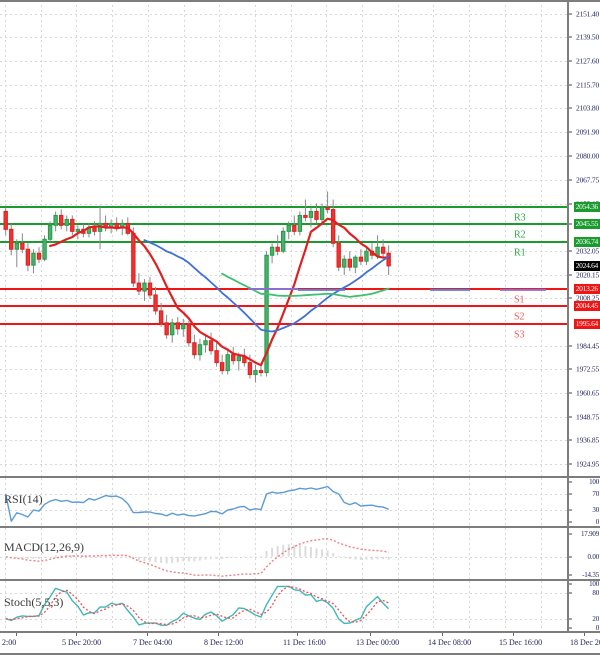 This screenshot has width=600, height=655. I want to click on axis-tick-label: 100, so click(594, 482).